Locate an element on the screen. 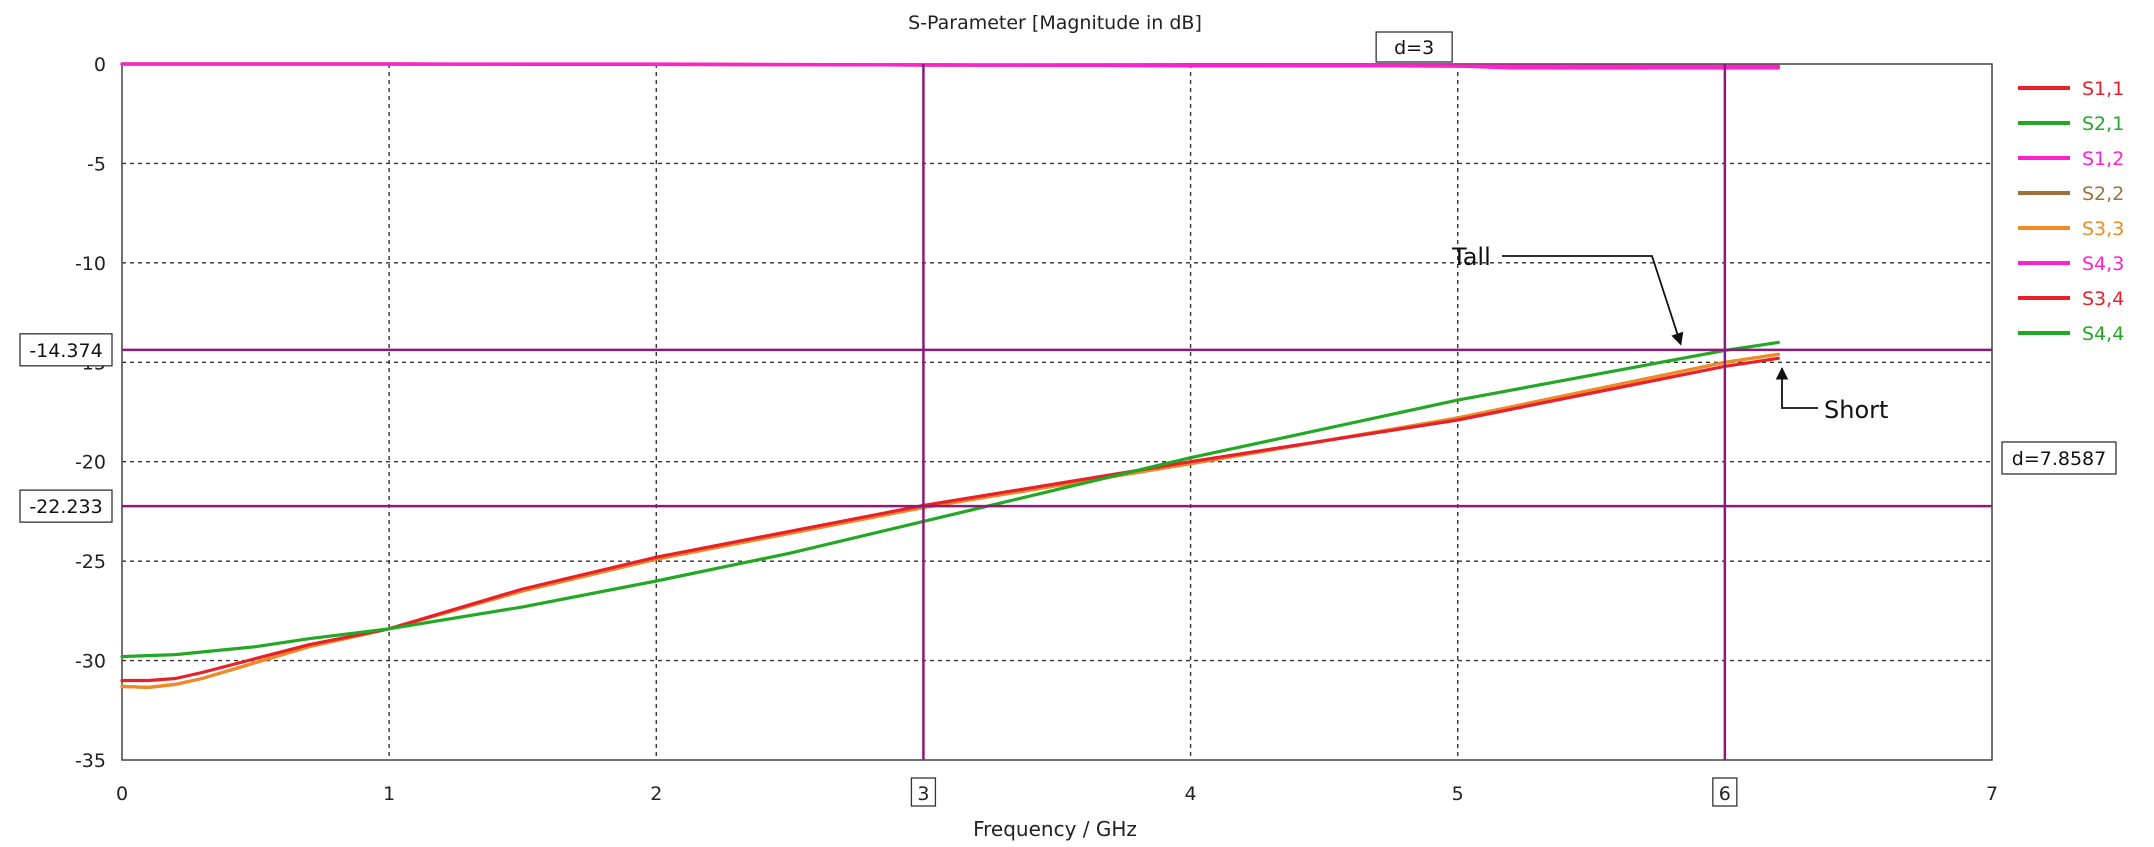  delta-x-box is located at coordinates (1414, 47).